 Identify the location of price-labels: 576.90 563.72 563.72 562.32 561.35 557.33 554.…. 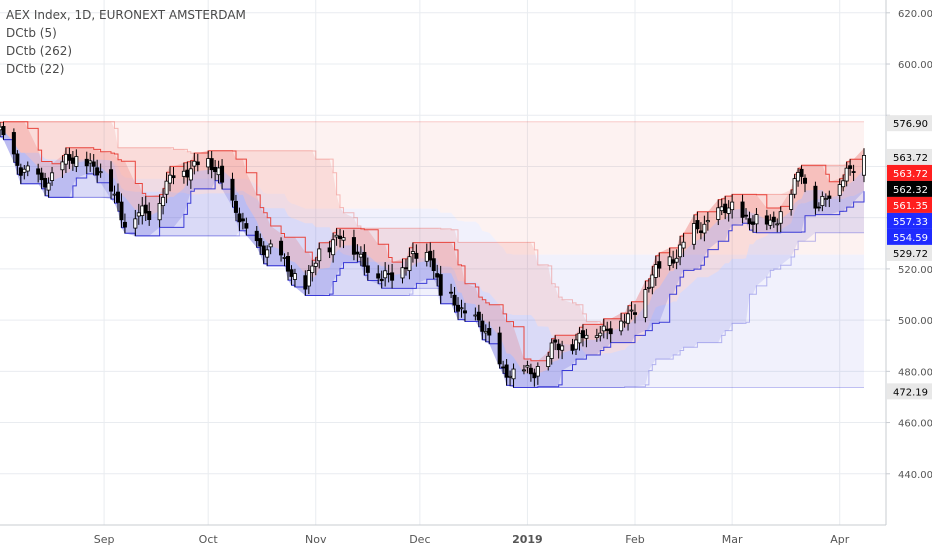
(909, 257).